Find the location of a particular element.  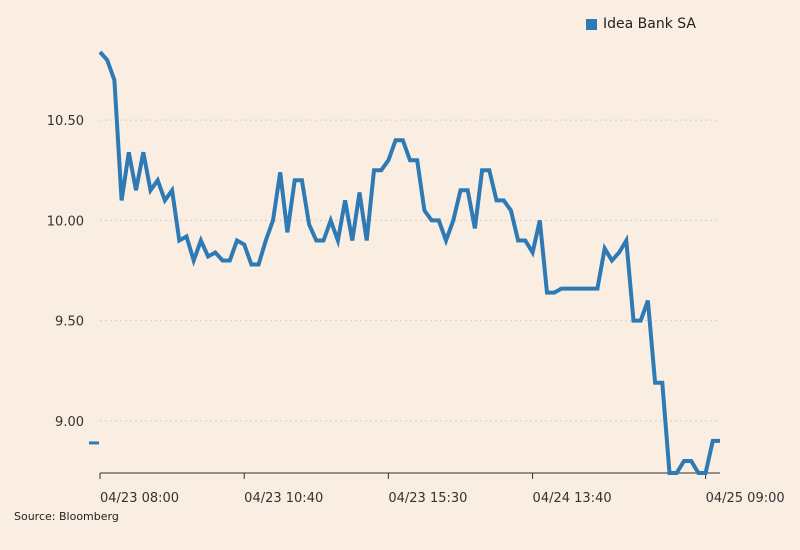

legend-label: Idea Bank SA is located at coordinates (649, 24).